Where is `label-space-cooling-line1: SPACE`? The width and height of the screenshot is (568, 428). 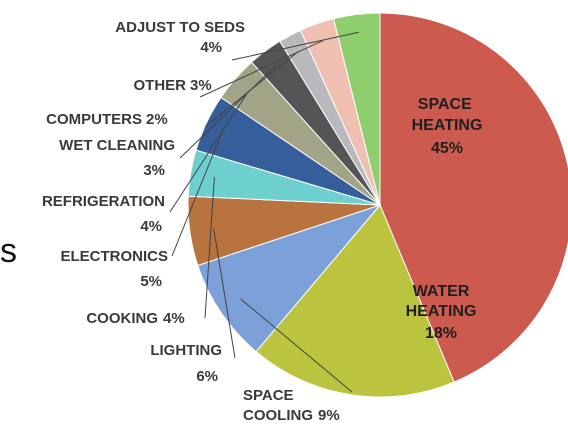
label-space-cooling-line1: SPACE is located at coordinates (268, 395).